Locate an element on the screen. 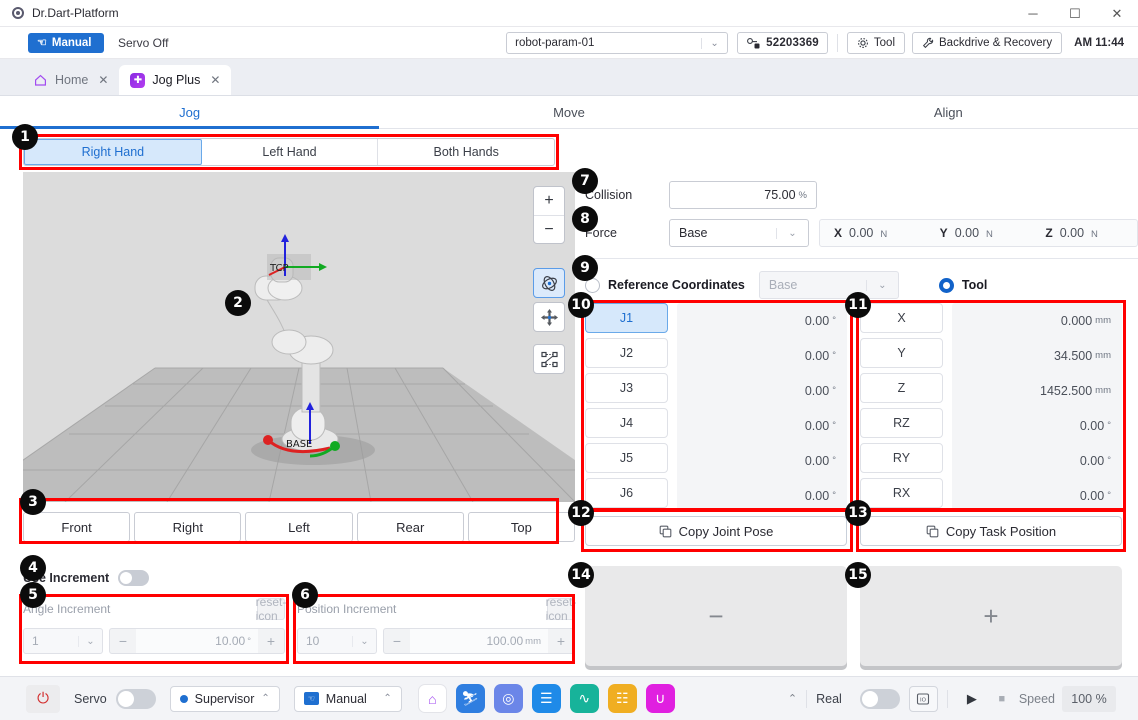 The height and width of the screenshot is (720, 1138). tab-home: Home ✕ is located at coordinates (70, 80).